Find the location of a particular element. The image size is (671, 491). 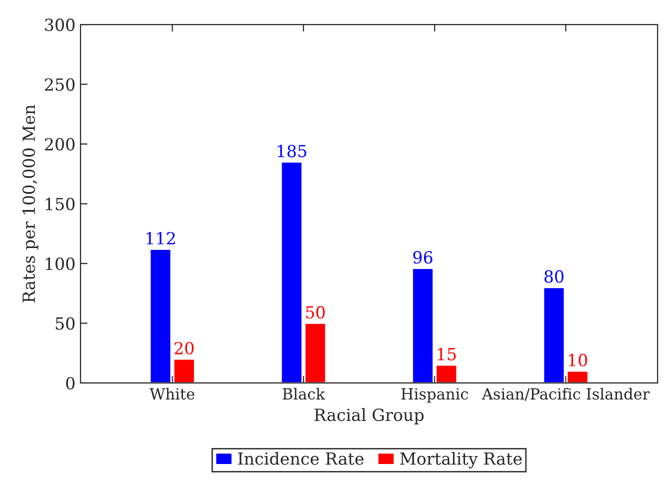

x-tick-label: Hispanic is located at coordinates (434, 395).